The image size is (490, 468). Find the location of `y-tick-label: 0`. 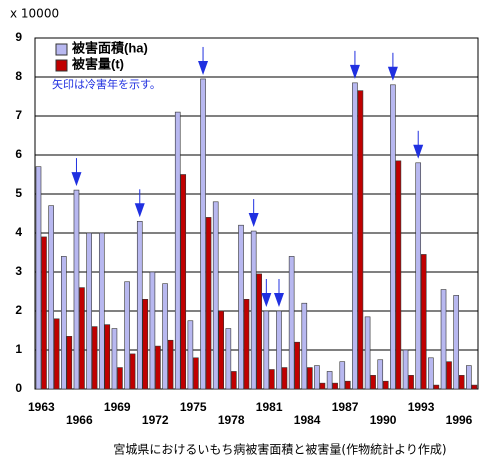

y-tick-label: 0 is located at coordinates (18, 388).